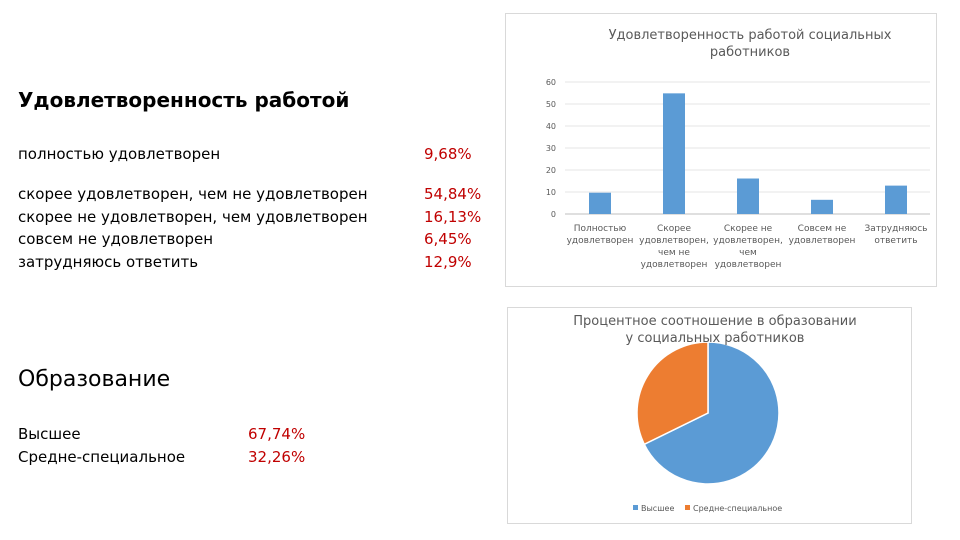  What do you see at coordinates (551, 170) in the screenshot?
I see `y-tick-label: 20` at bounding box center [551, 170].